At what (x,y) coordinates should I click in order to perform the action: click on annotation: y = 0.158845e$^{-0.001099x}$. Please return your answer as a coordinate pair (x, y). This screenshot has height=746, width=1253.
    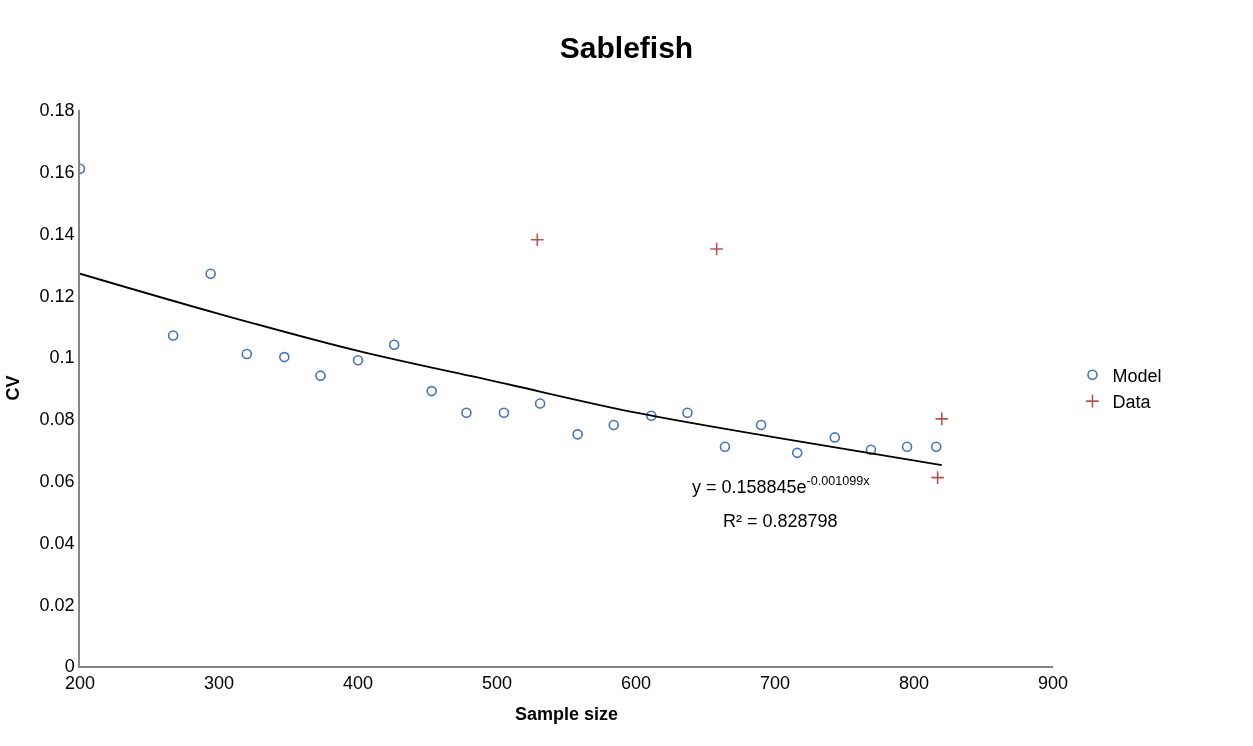
    Looking at the image, I should click on (781, 485).